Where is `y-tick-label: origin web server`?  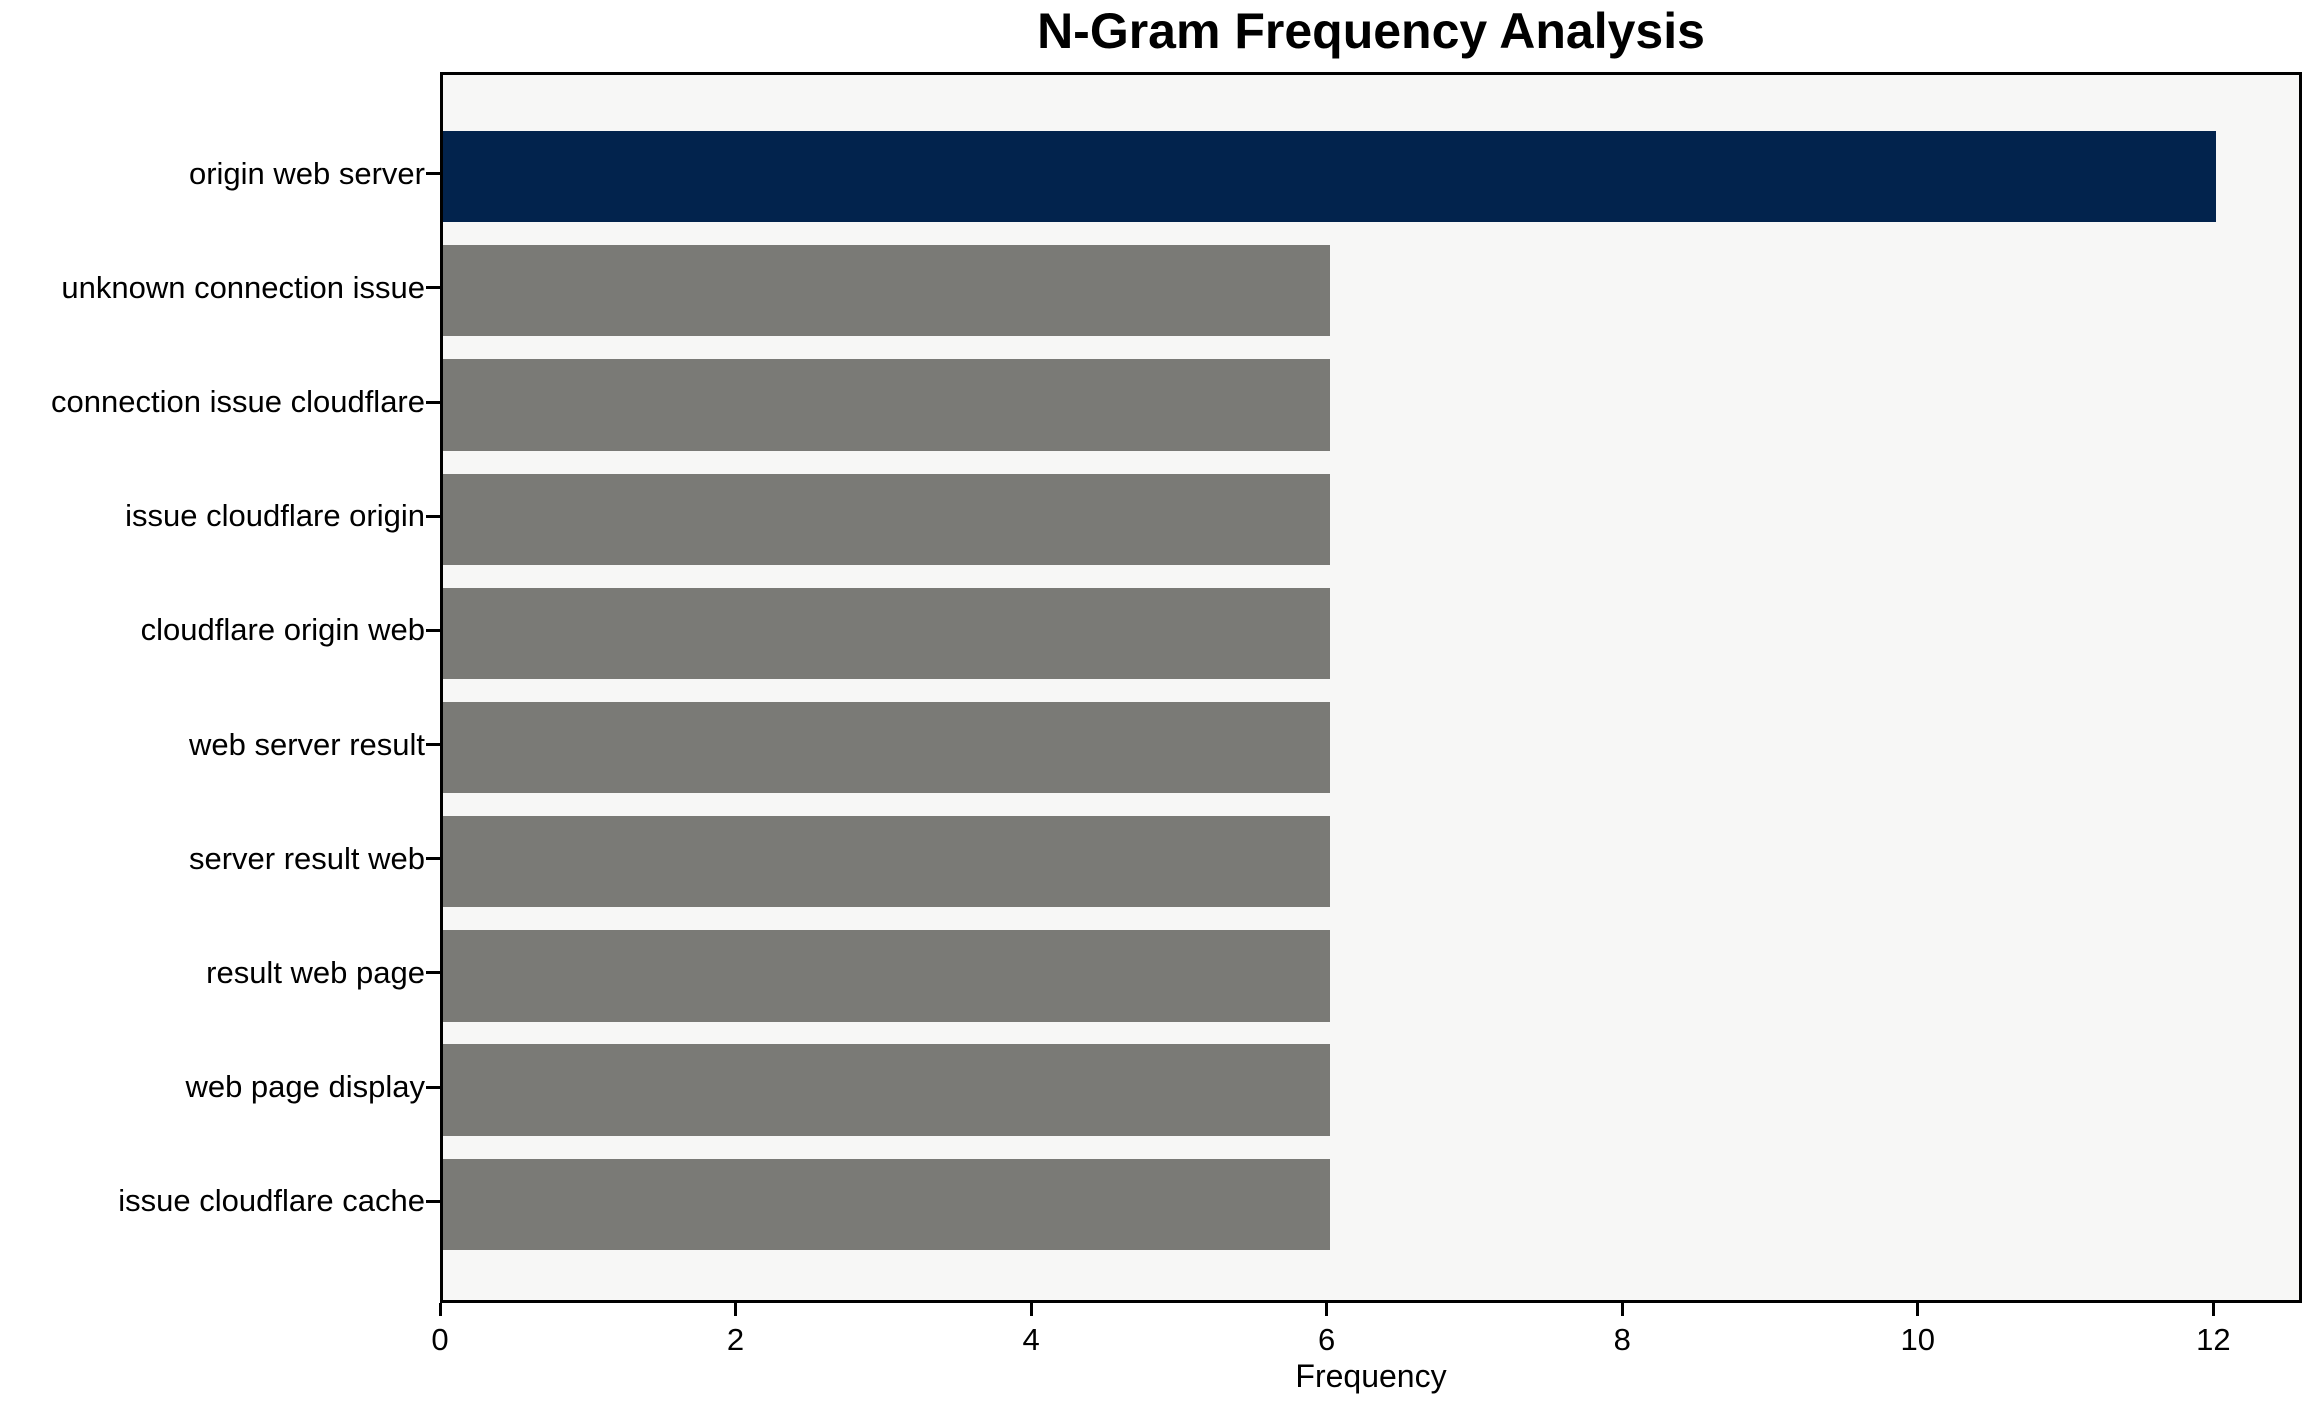
y-tick-label: origin web server is located at coordinates (306, 173).